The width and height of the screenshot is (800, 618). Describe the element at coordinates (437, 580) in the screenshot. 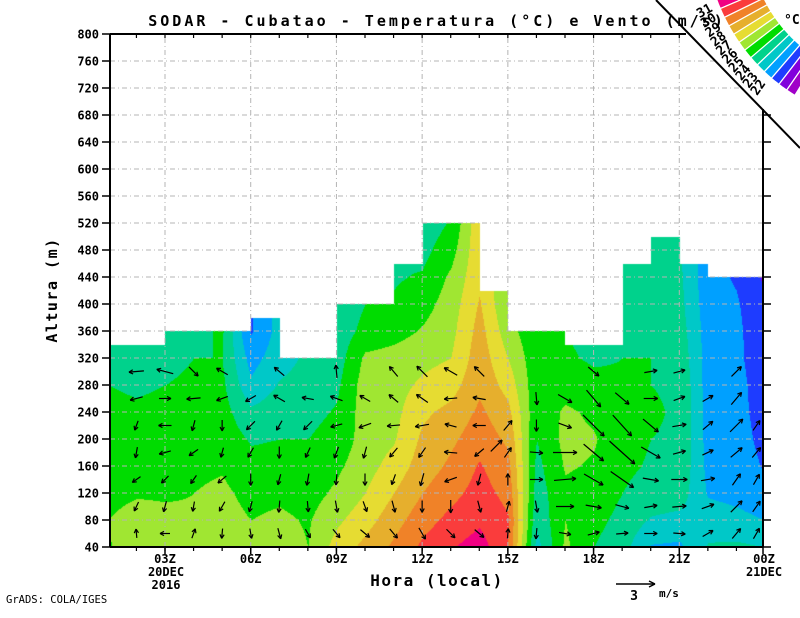

I see `x-axis-title: Hora (local)` at that location.